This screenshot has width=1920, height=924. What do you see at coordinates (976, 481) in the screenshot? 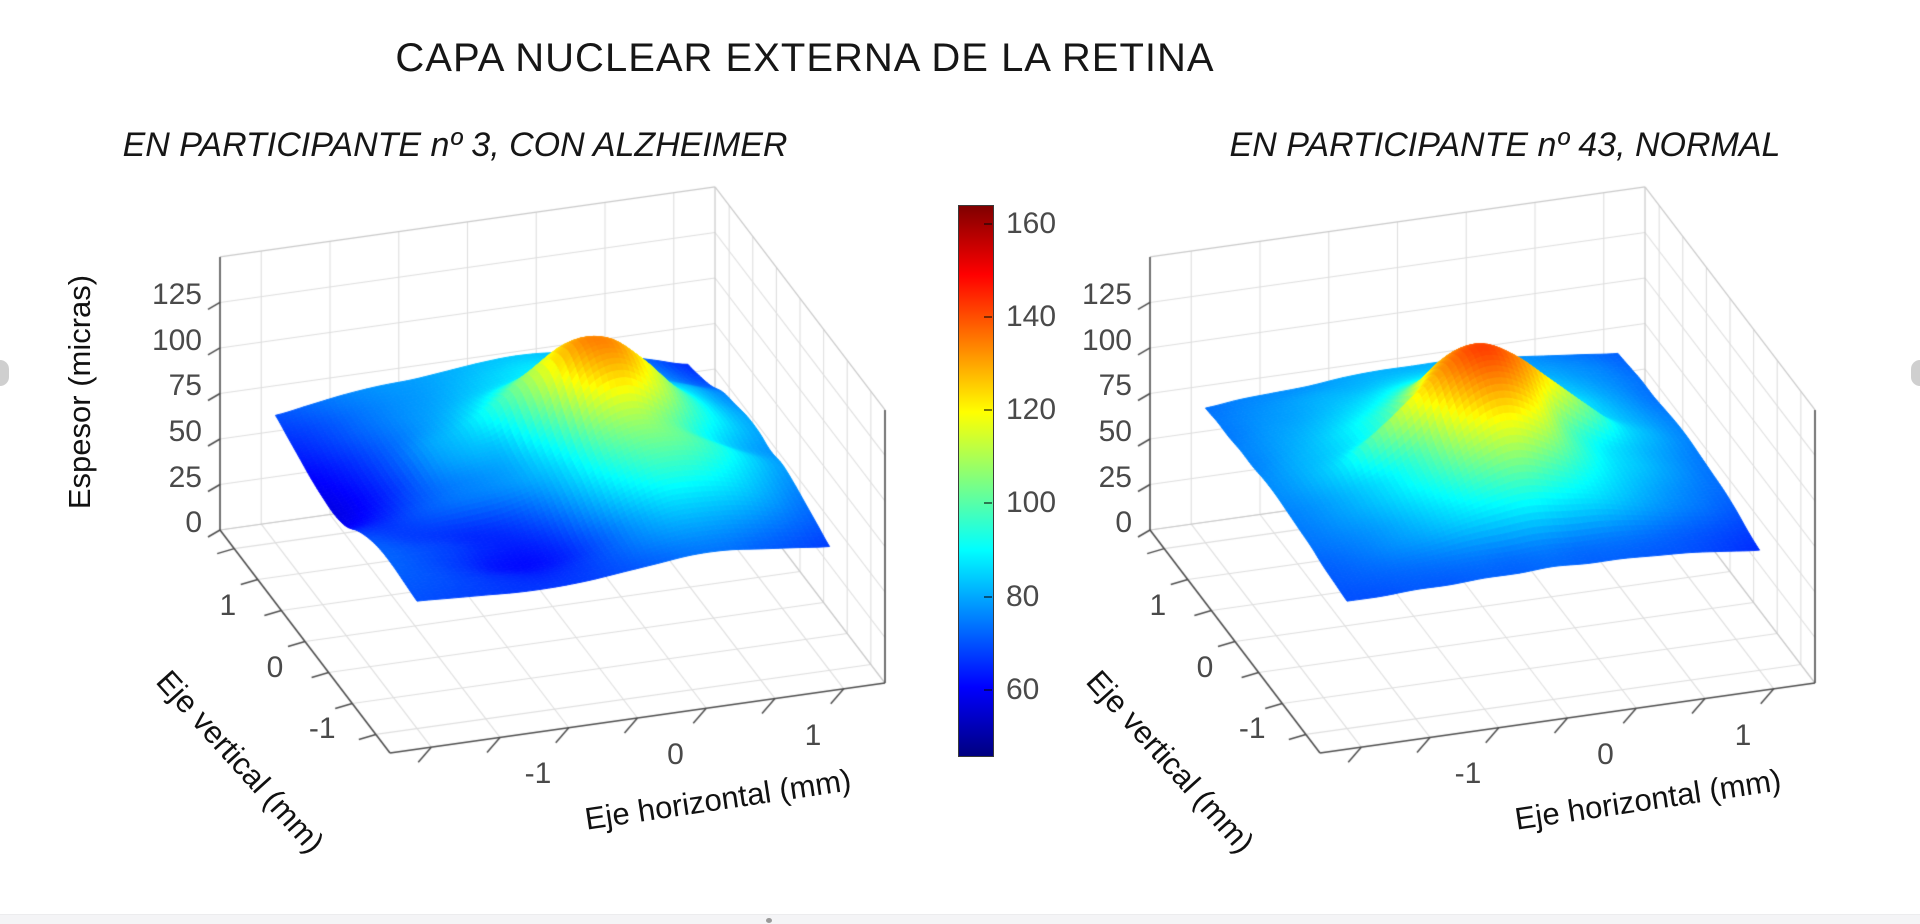
I see `colorbar-gradient` at bounding box center [976, 481].